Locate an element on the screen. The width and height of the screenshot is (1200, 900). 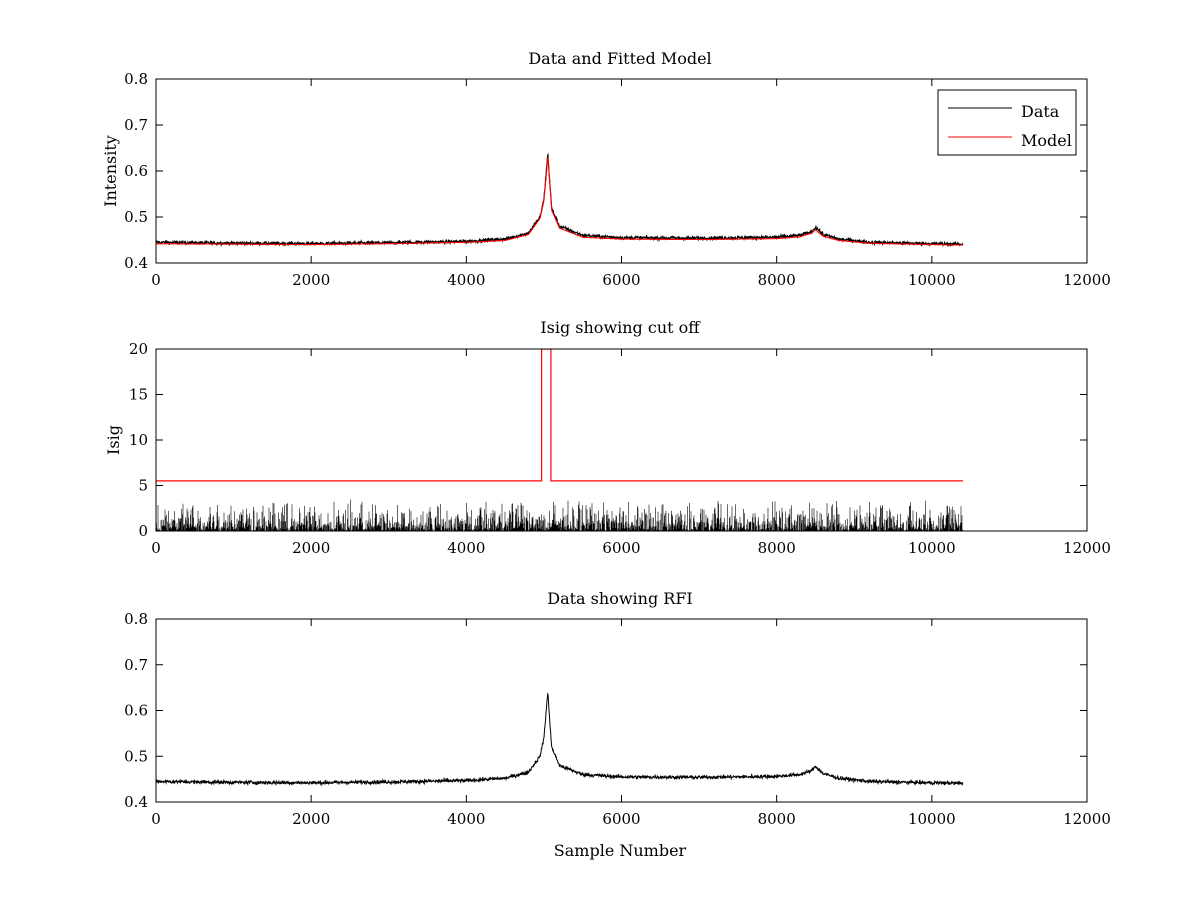
legend: Data Model is located at coordinates (1007, 122).